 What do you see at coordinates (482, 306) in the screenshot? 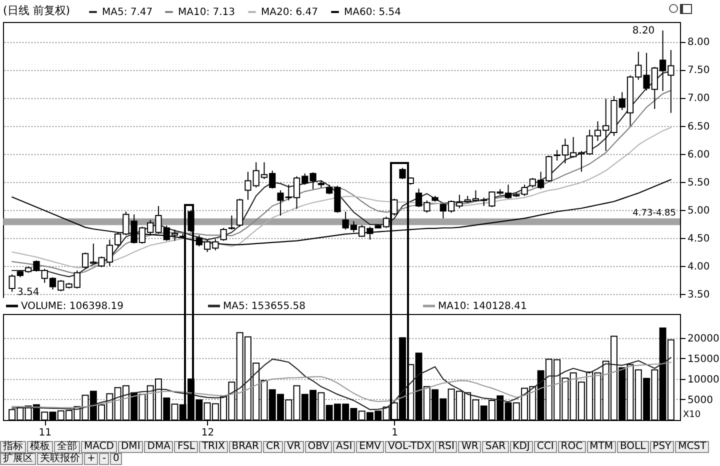
I see `legend-label: MA10: 140128.41` at bounding box center [482, 306].